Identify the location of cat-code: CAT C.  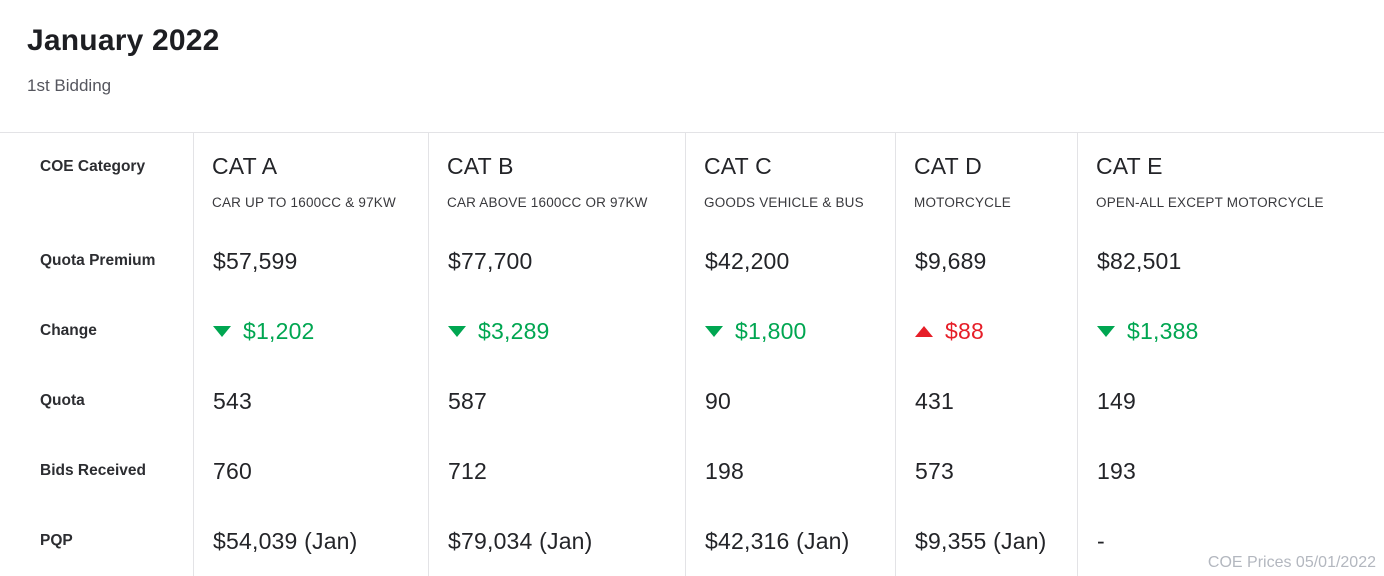
(738, 166).